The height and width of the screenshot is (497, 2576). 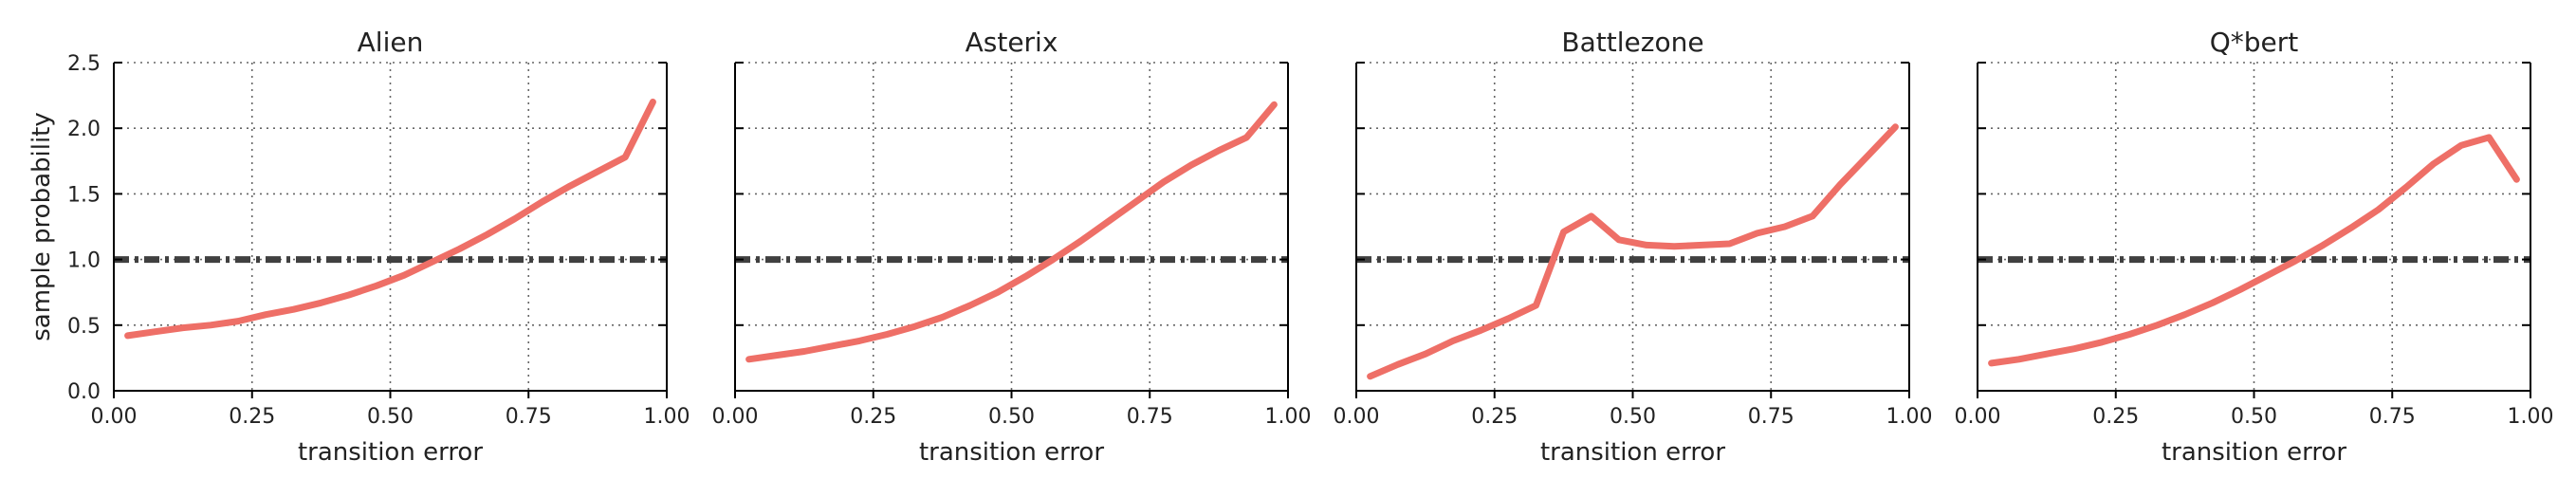 What do you see at coordinates (2254, 42) in the screenshot?
I see `chart-title: Q*bert` at bounding box center [2254, 42].